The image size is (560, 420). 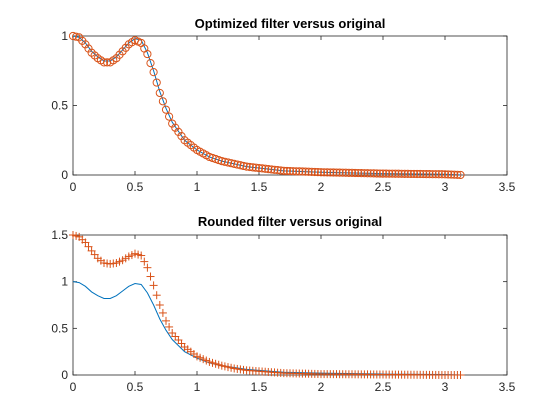 I want to click on bottom-x-tick-label: 3.5, so click(x=507, y=387).